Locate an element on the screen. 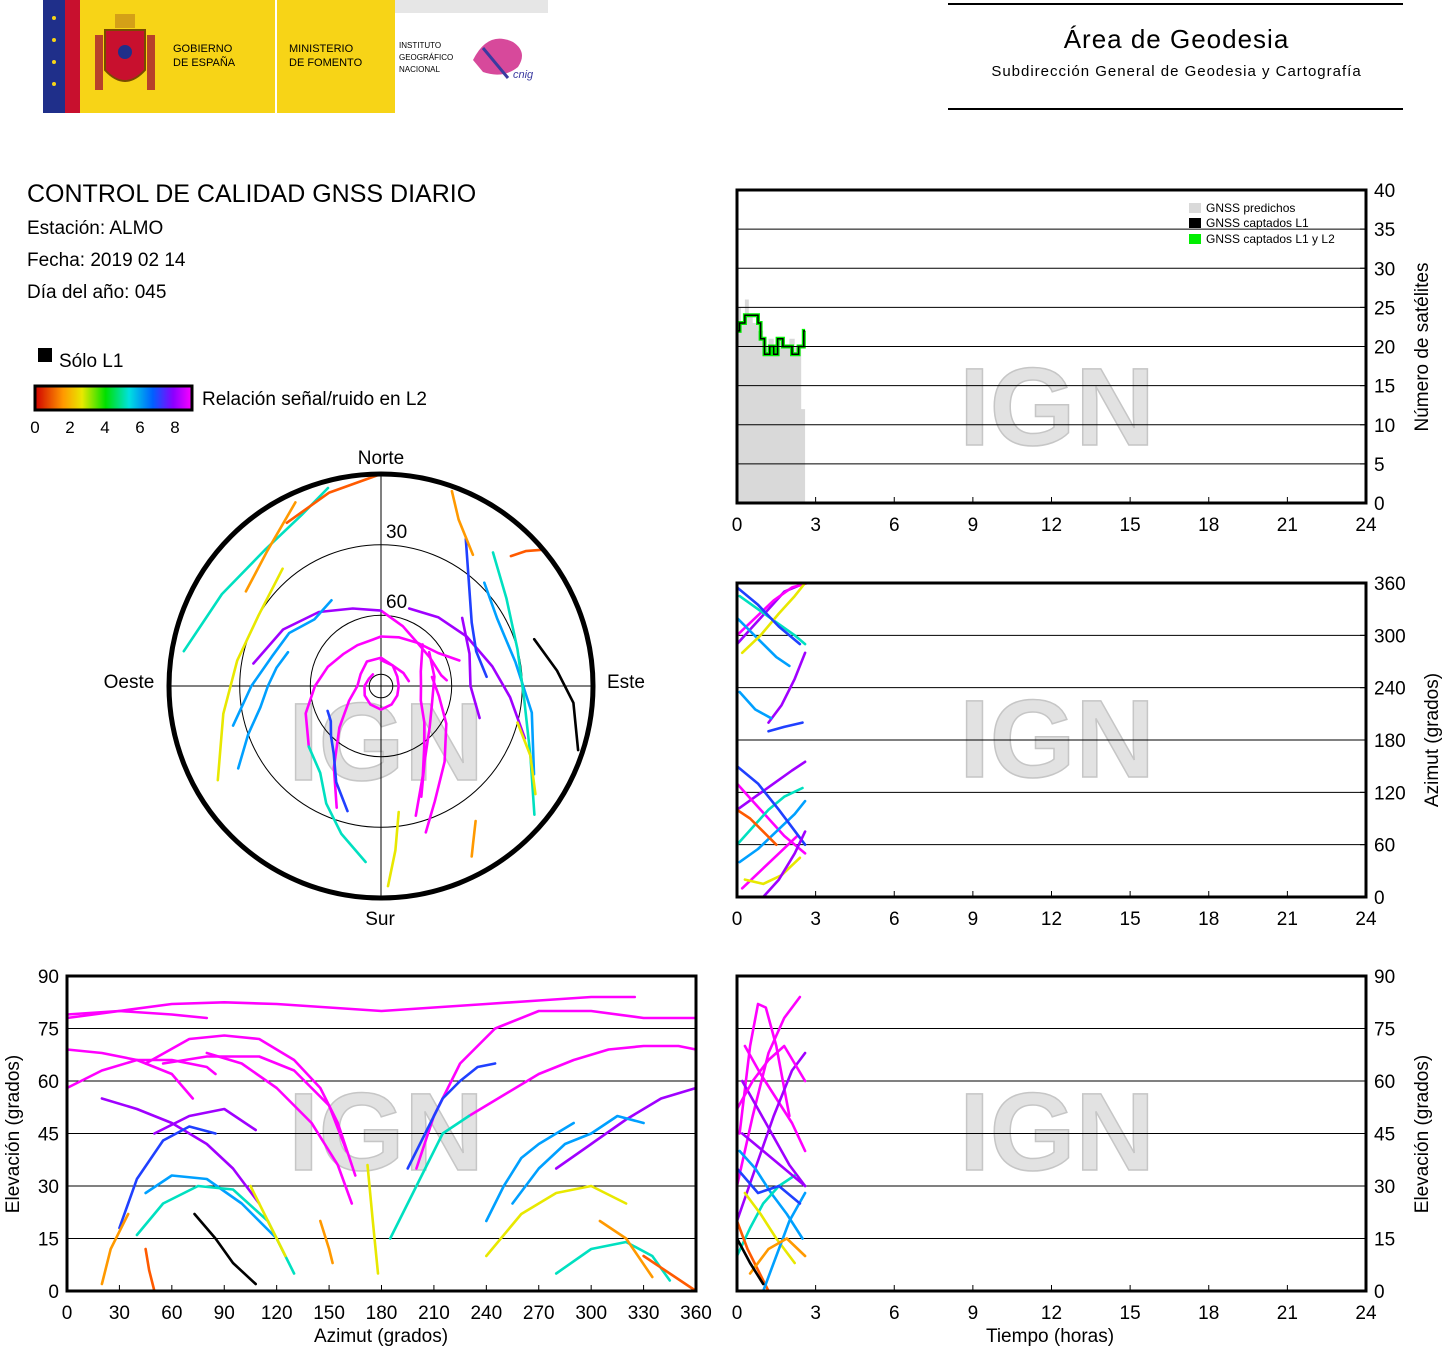 The image size is (1445, 1350). count-ytick-label: 15 is located at coordinates (1384, 387).